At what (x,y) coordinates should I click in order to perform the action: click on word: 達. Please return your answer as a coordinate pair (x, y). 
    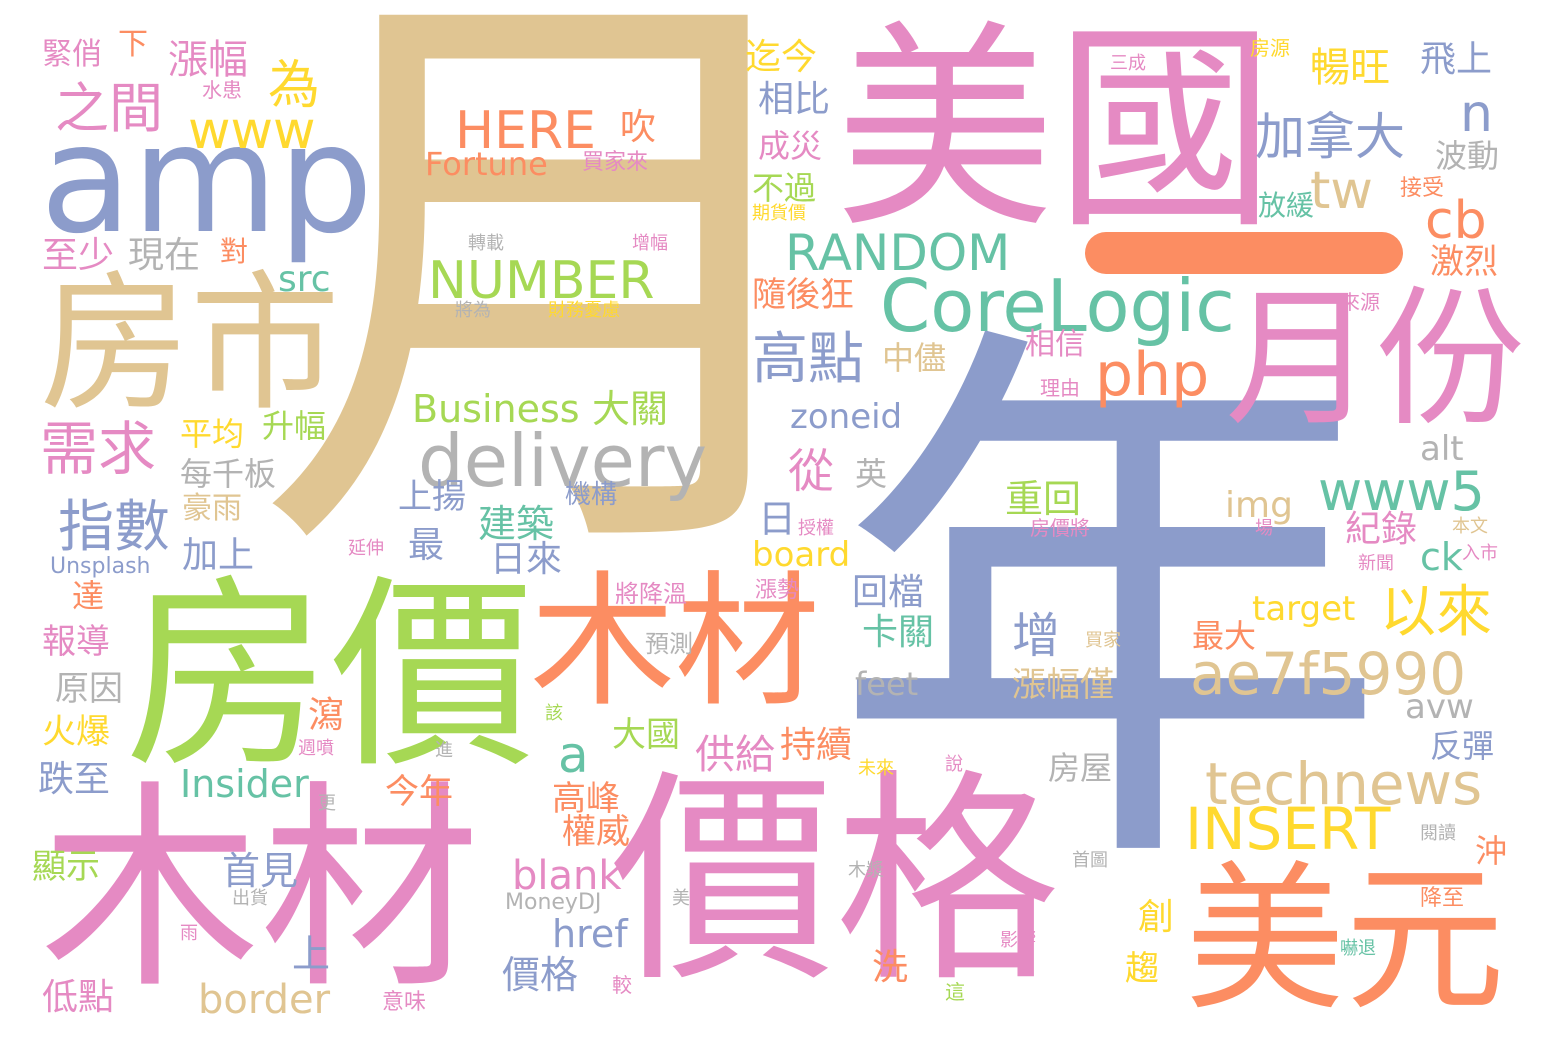
    Looking at the image, I should click on (88, 596).